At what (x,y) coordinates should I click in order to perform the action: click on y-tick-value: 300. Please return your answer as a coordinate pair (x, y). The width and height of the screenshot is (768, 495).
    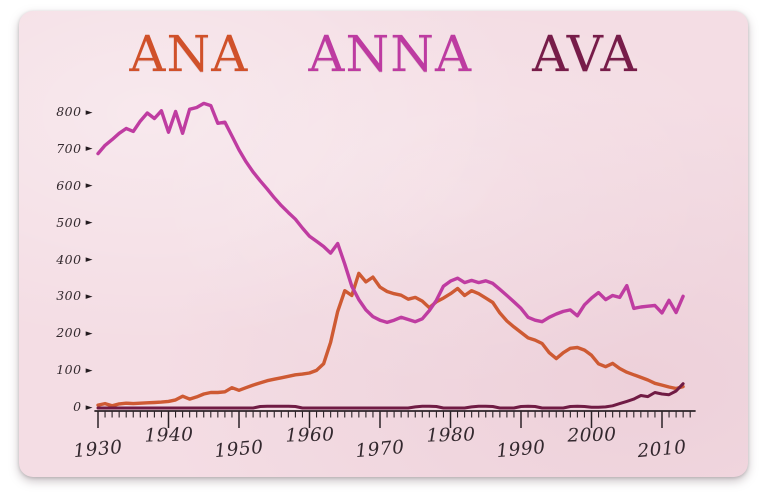
    Looking at the image, I should click on (69, 296).